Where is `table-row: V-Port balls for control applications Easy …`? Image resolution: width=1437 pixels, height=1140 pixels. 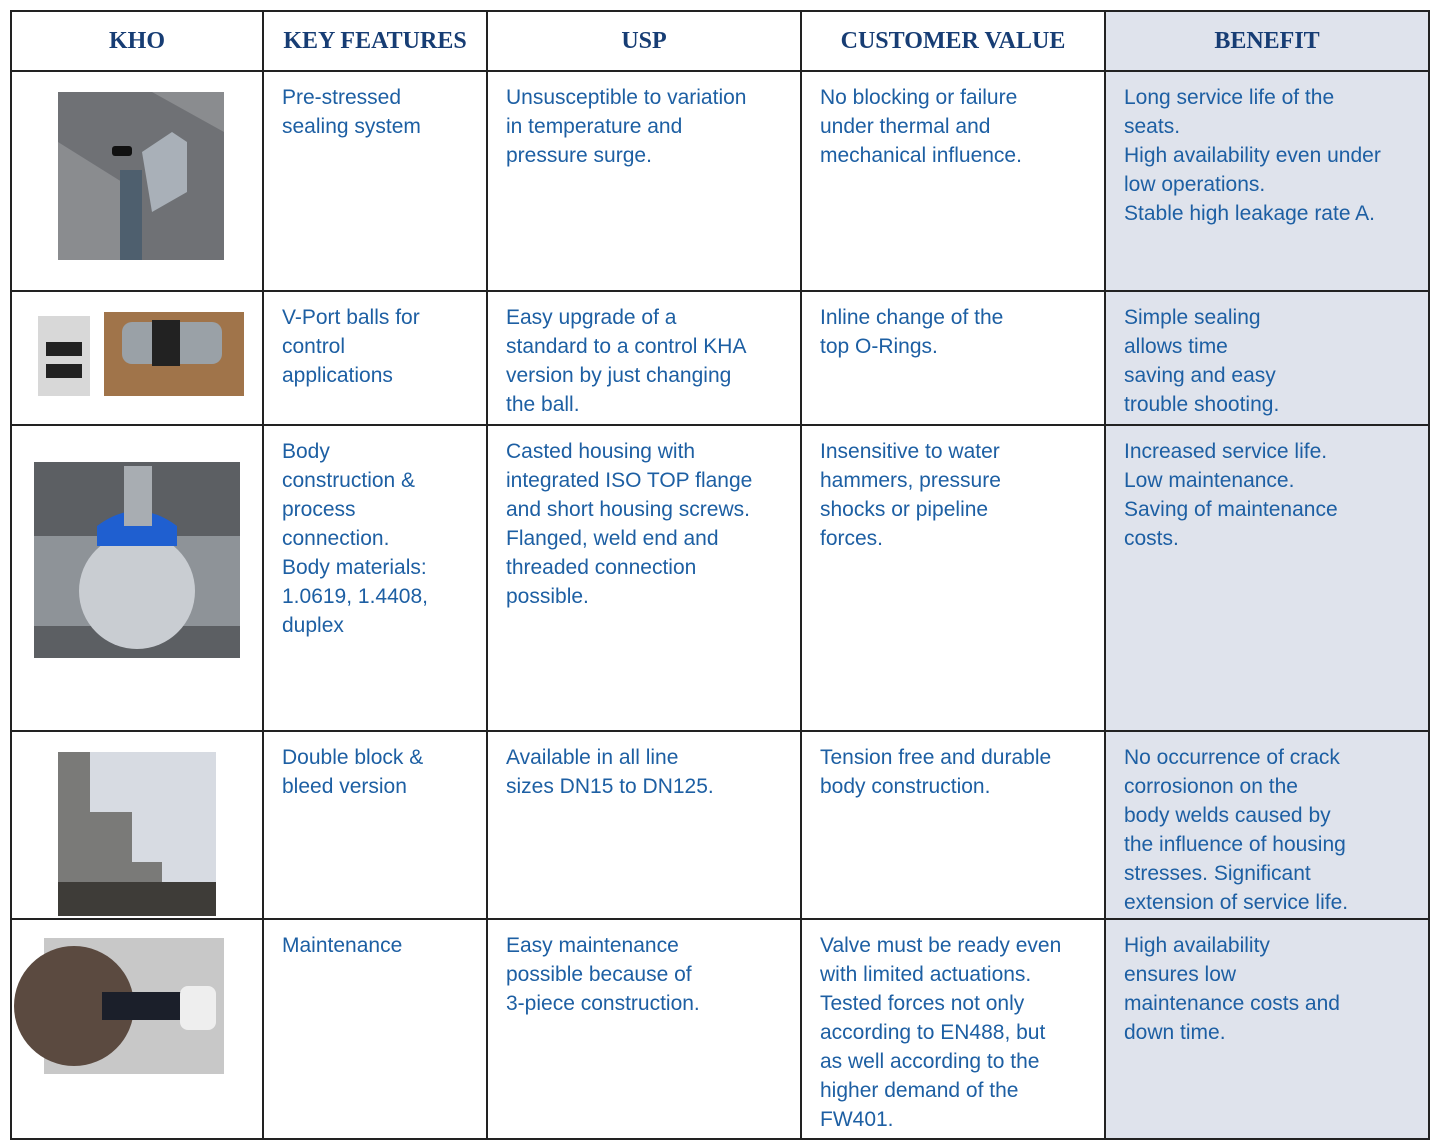
table-row: V-Port balls for control applications Easy … is located at coordinates (720, 358).